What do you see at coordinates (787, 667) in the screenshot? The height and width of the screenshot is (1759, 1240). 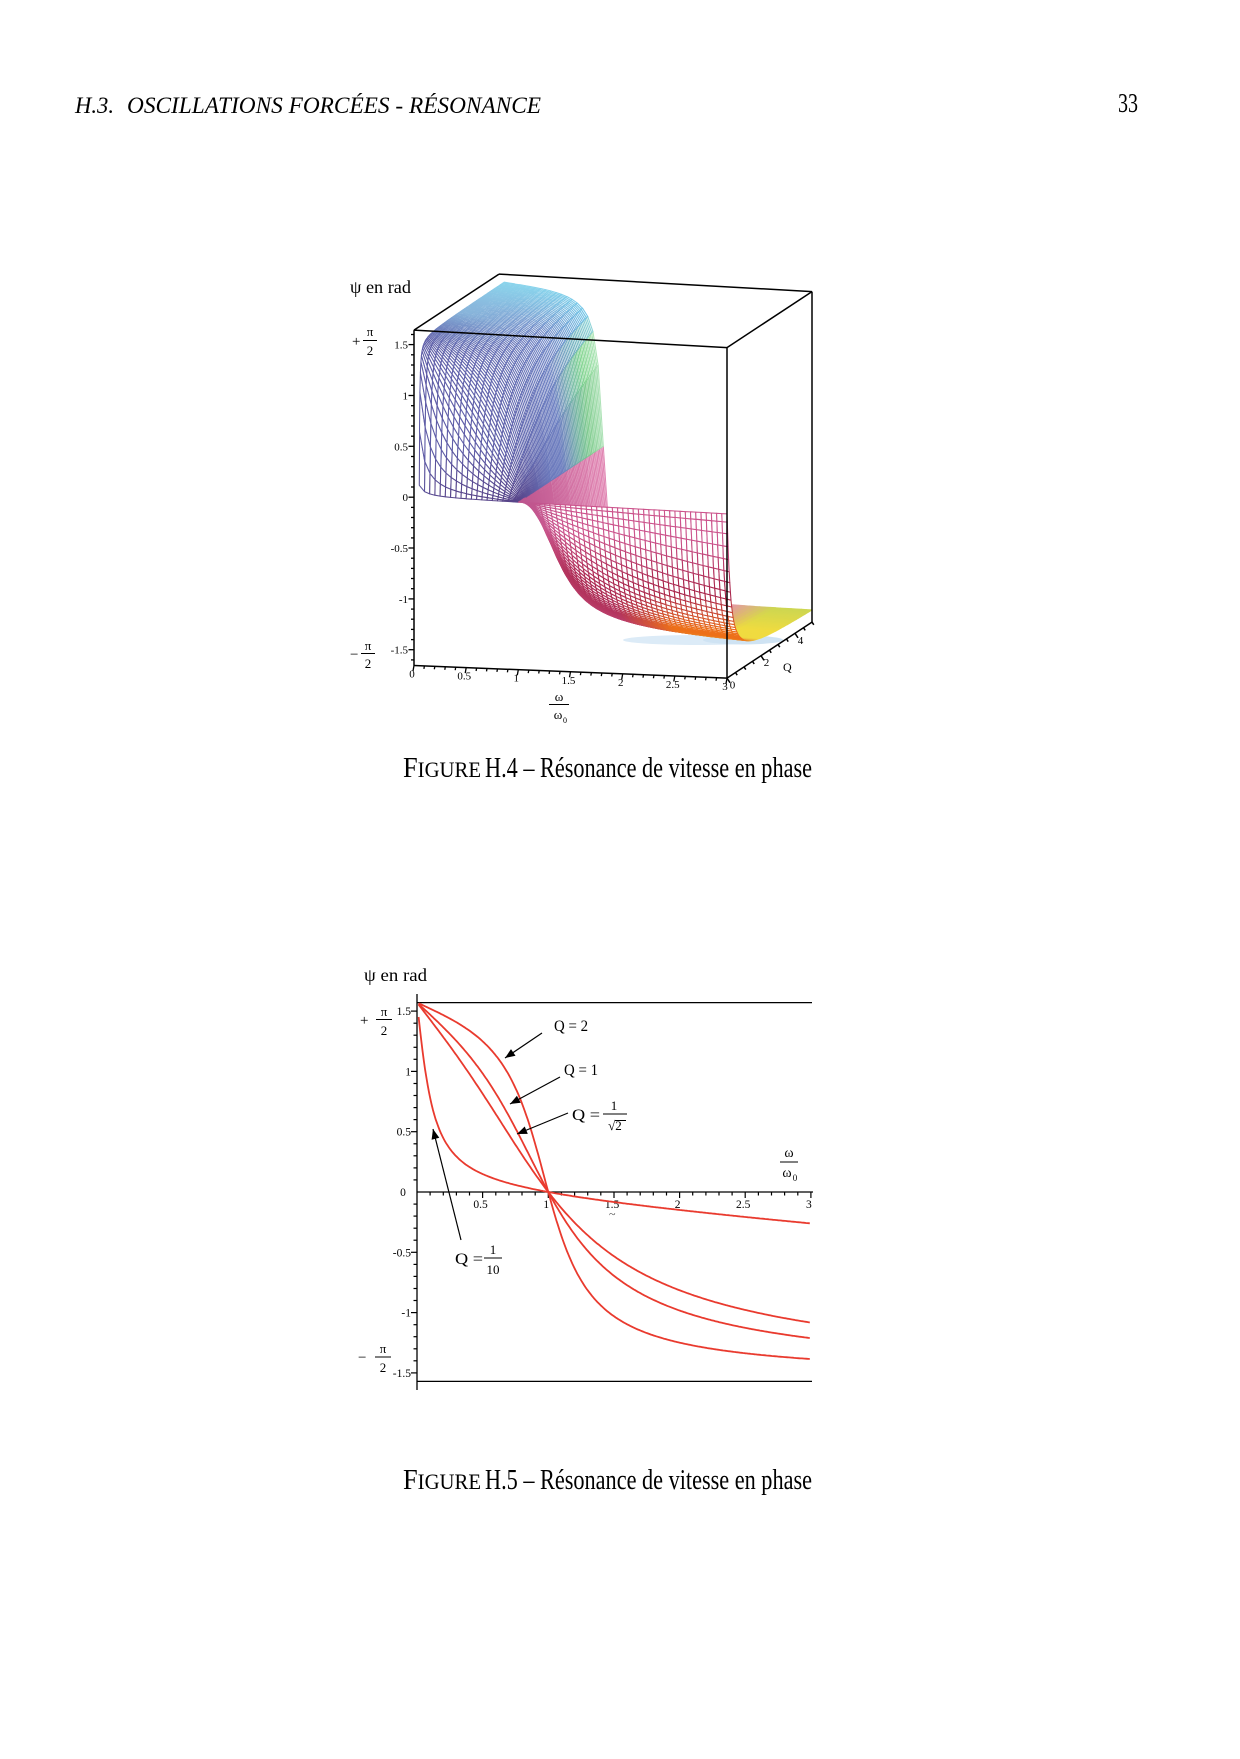 I see `svg-text: Q` at bounding box center [787, 667].